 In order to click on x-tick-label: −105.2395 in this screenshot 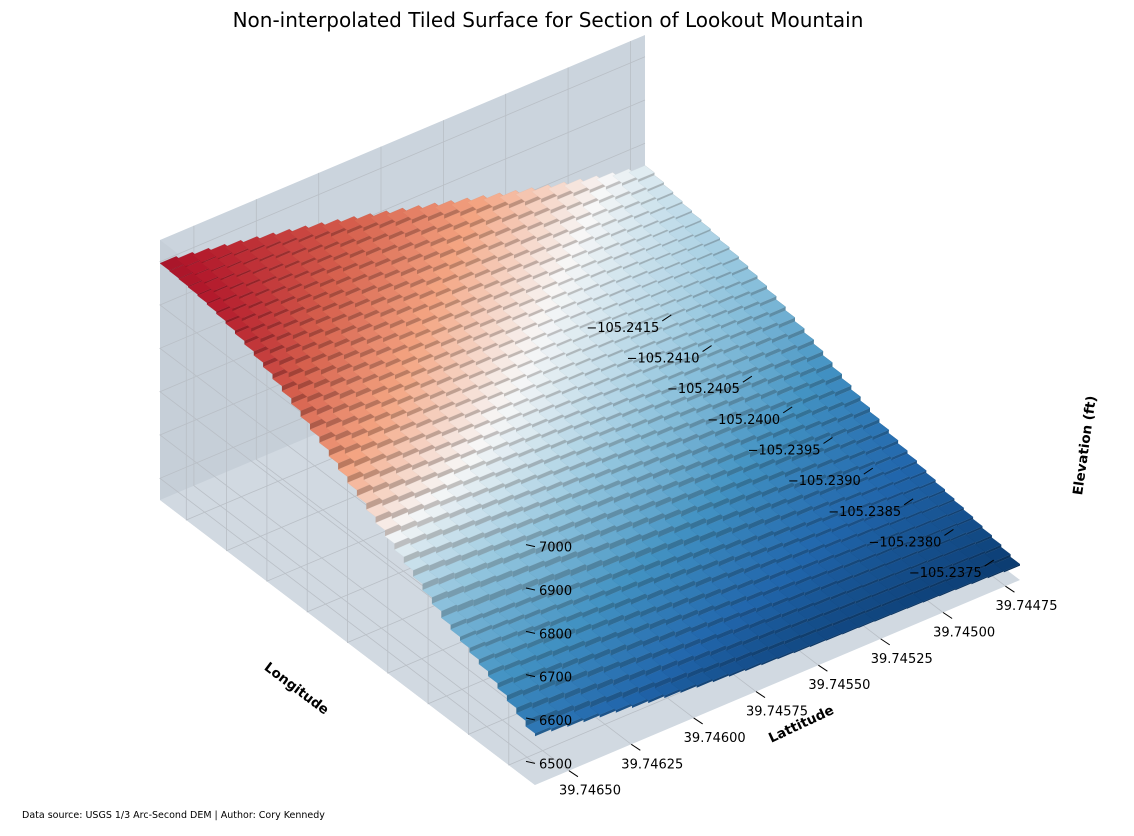, I will do `click(784, 451)`.